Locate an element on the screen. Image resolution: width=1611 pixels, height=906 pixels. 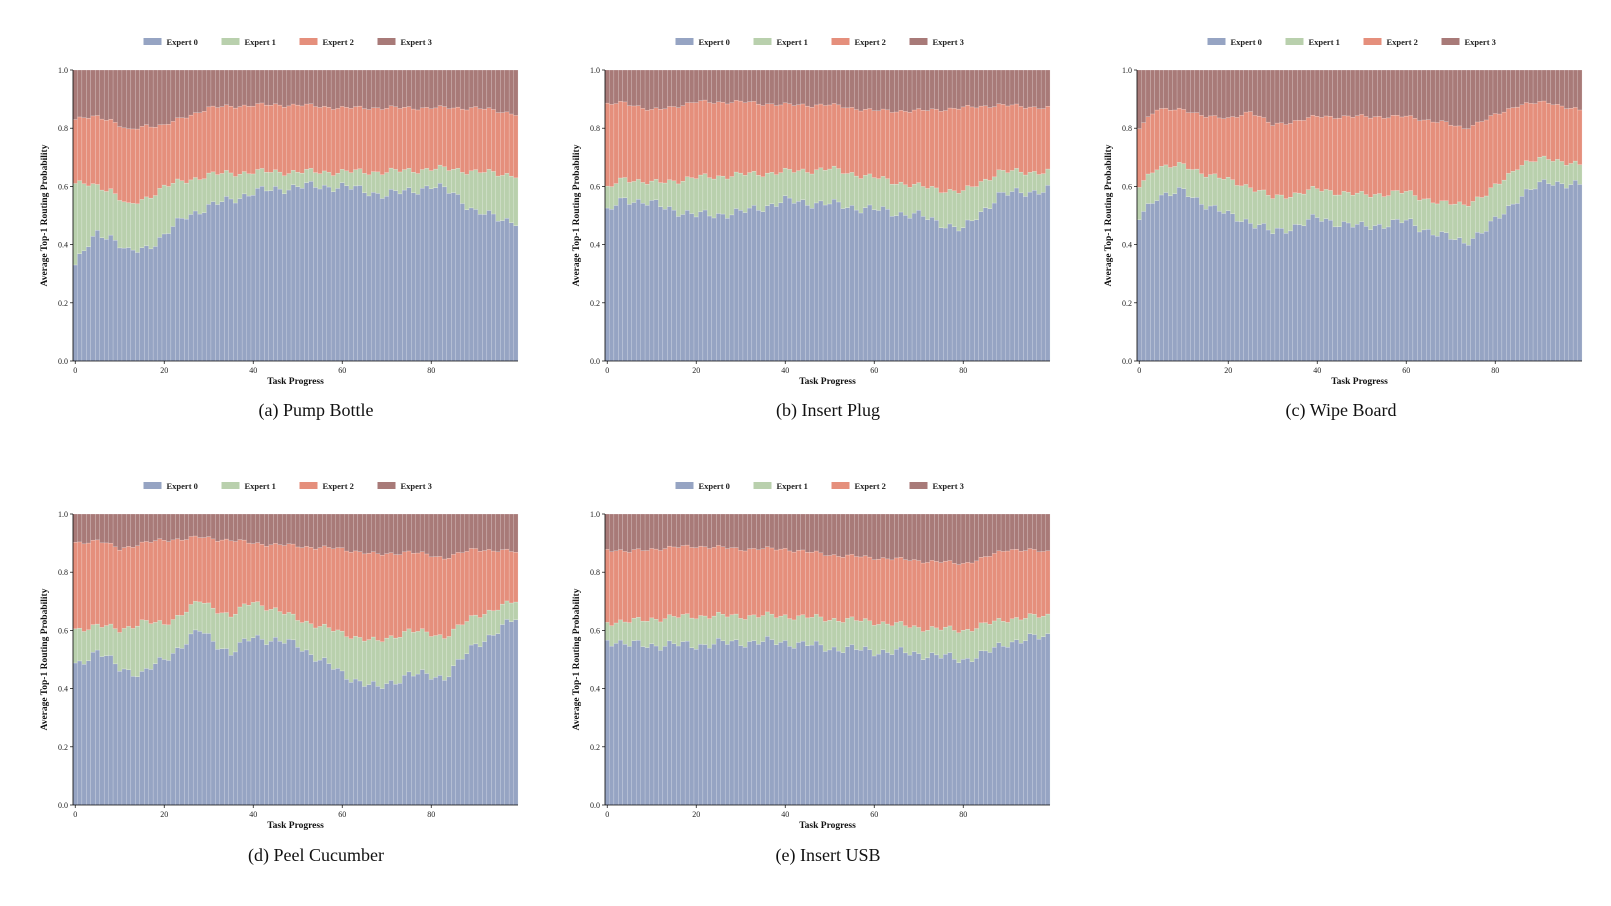
y-tick-label: 0.6 is located at coordinates (1127, 186).